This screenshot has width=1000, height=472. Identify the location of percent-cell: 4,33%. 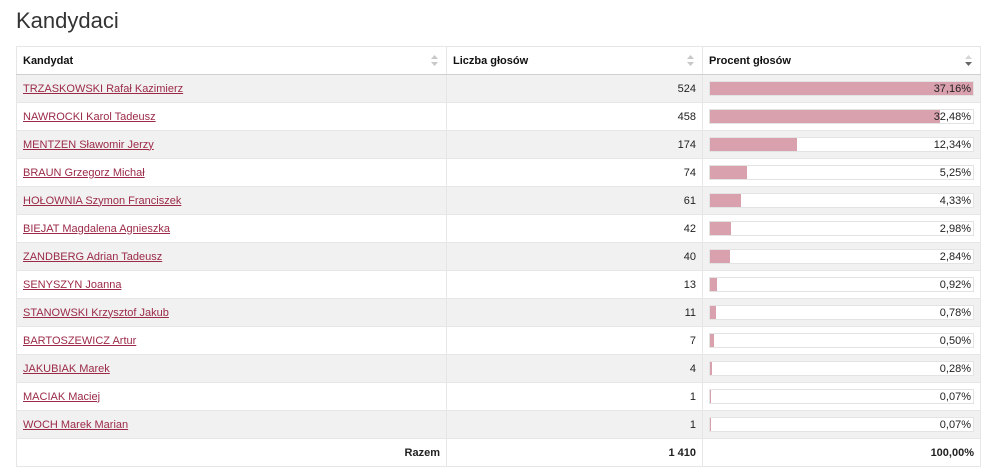
(841, 200).